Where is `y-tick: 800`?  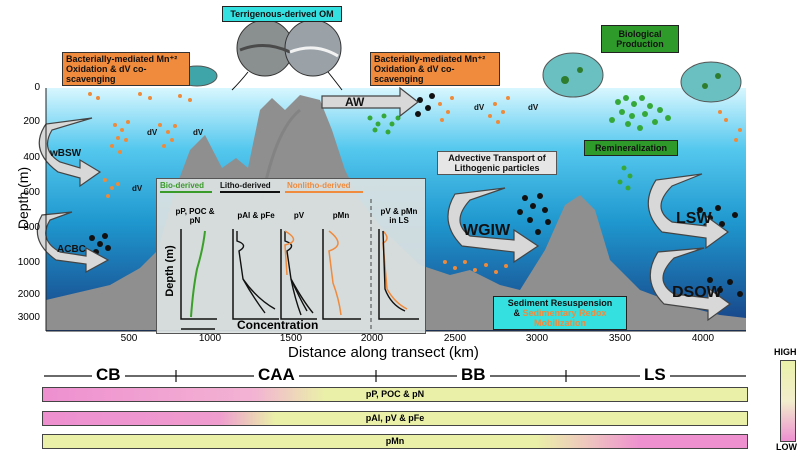
y-tick: 800 is located at coordinates (31, 227).